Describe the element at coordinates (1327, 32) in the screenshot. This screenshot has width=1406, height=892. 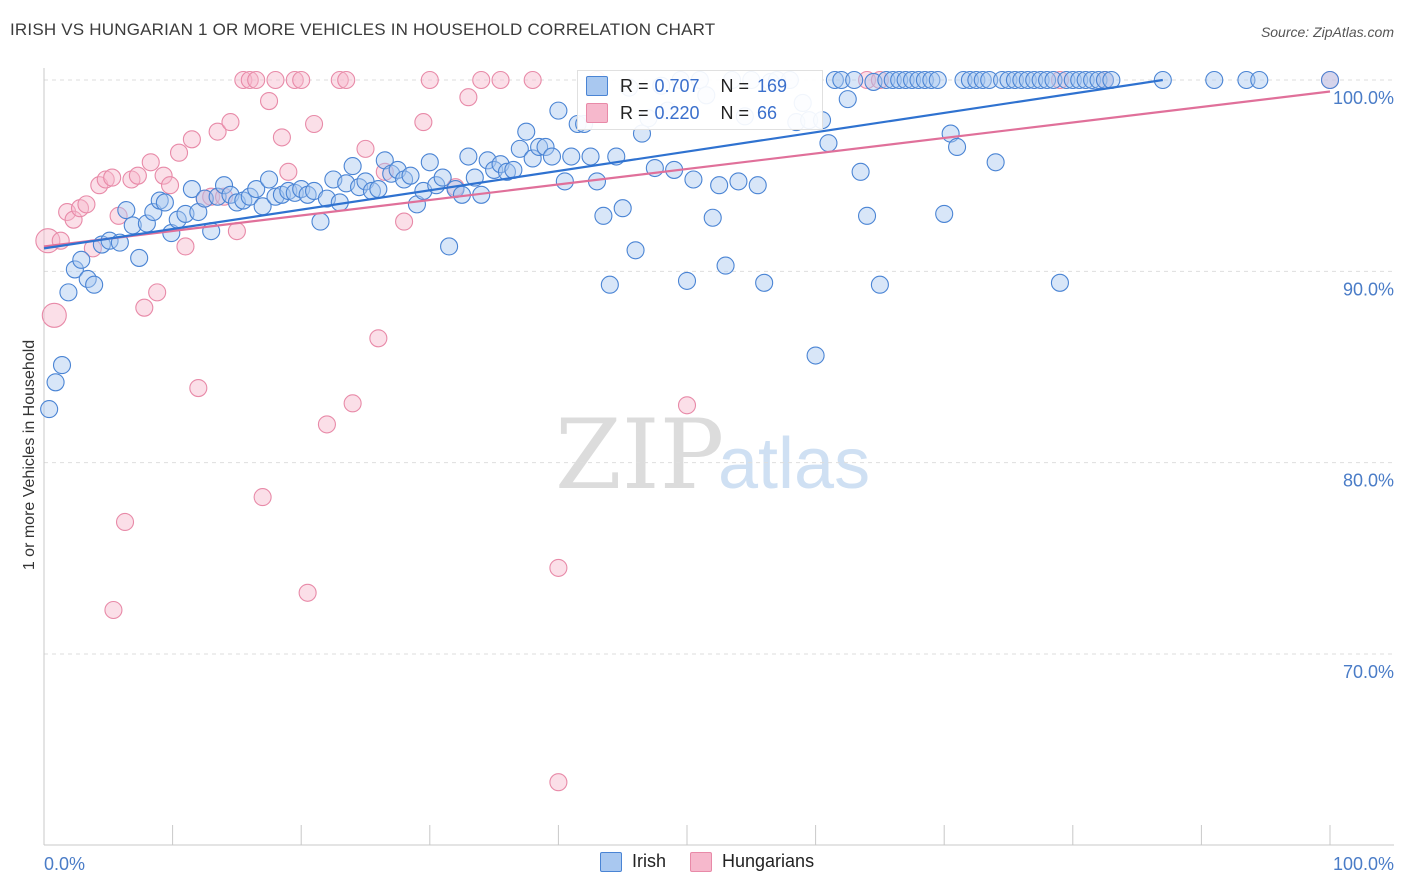
I see `source-label: Source: ZipAtlas.com` at that location.